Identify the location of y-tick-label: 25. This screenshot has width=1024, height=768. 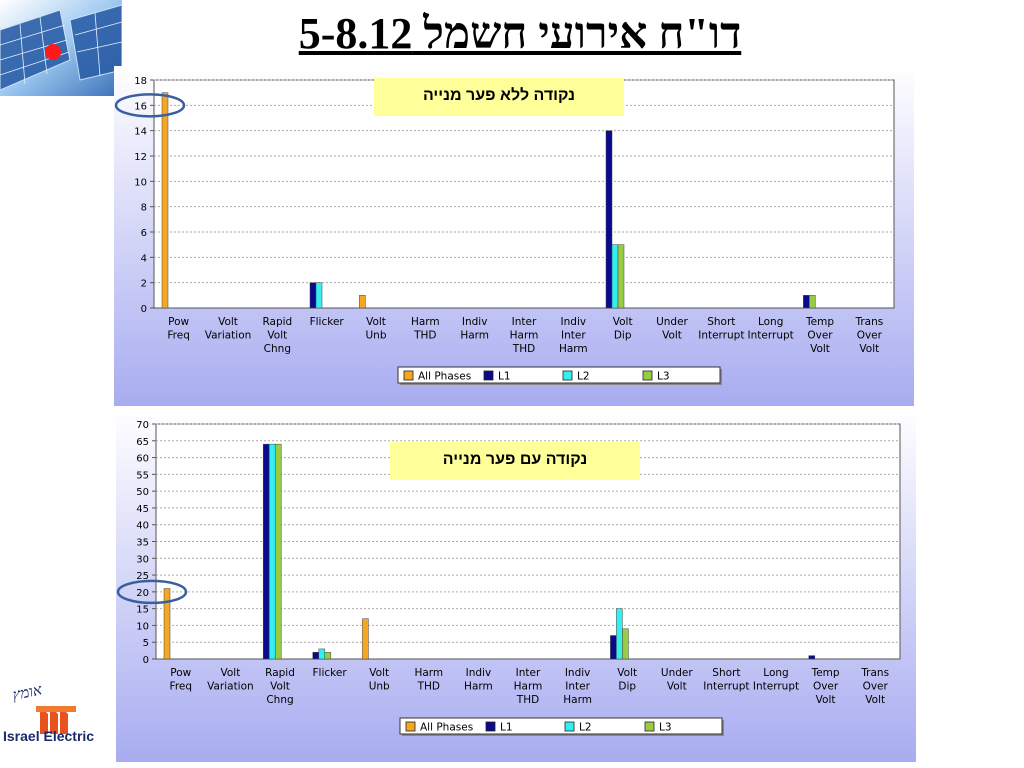
(142, 576).